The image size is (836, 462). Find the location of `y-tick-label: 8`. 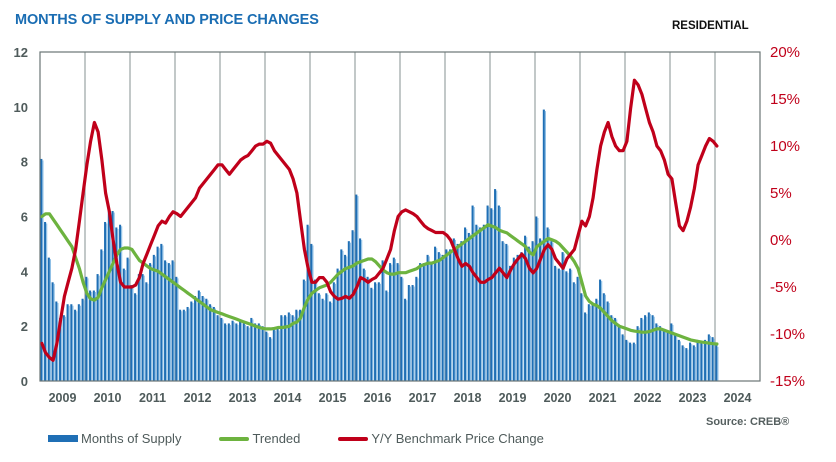

y-tick-label: 8 is located at coordinates (24, 162).